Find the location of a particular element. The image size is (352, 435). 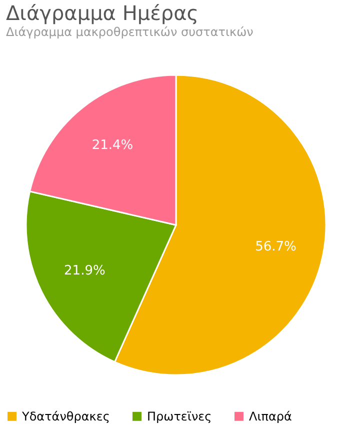

data-label: 56.7% is located at coordinates (275, 246).